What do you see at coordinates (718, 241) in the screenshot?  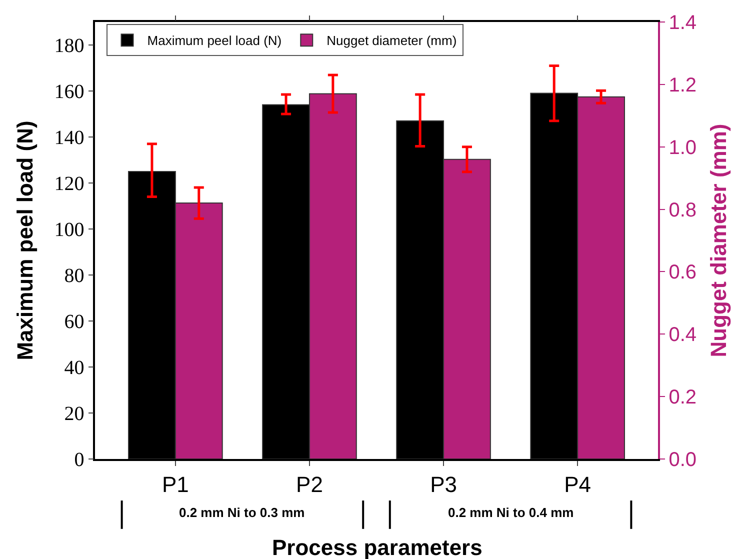 I see `y2-axis-title: Nugget diameter (mm)` at bounding box center [718, 241].